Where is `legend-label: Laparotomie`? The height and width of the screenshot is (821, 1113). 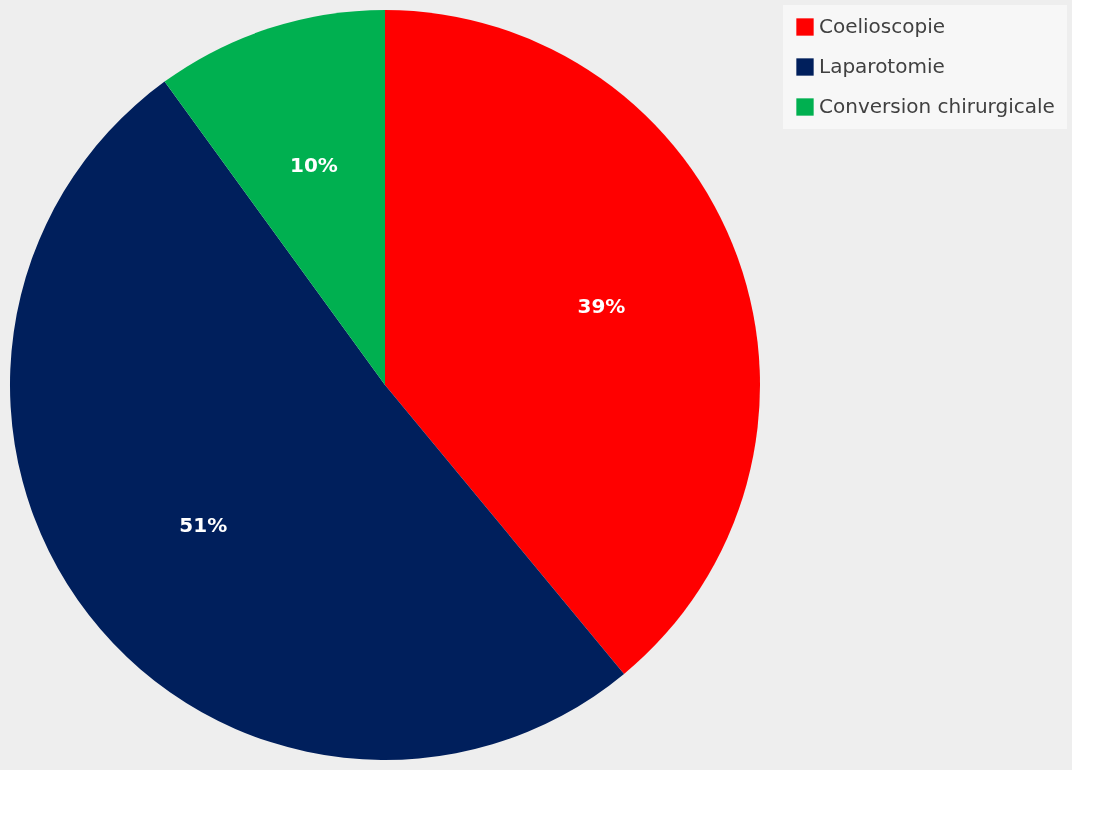 legend-label: Laparotomie is located at coordinates (882, 66).